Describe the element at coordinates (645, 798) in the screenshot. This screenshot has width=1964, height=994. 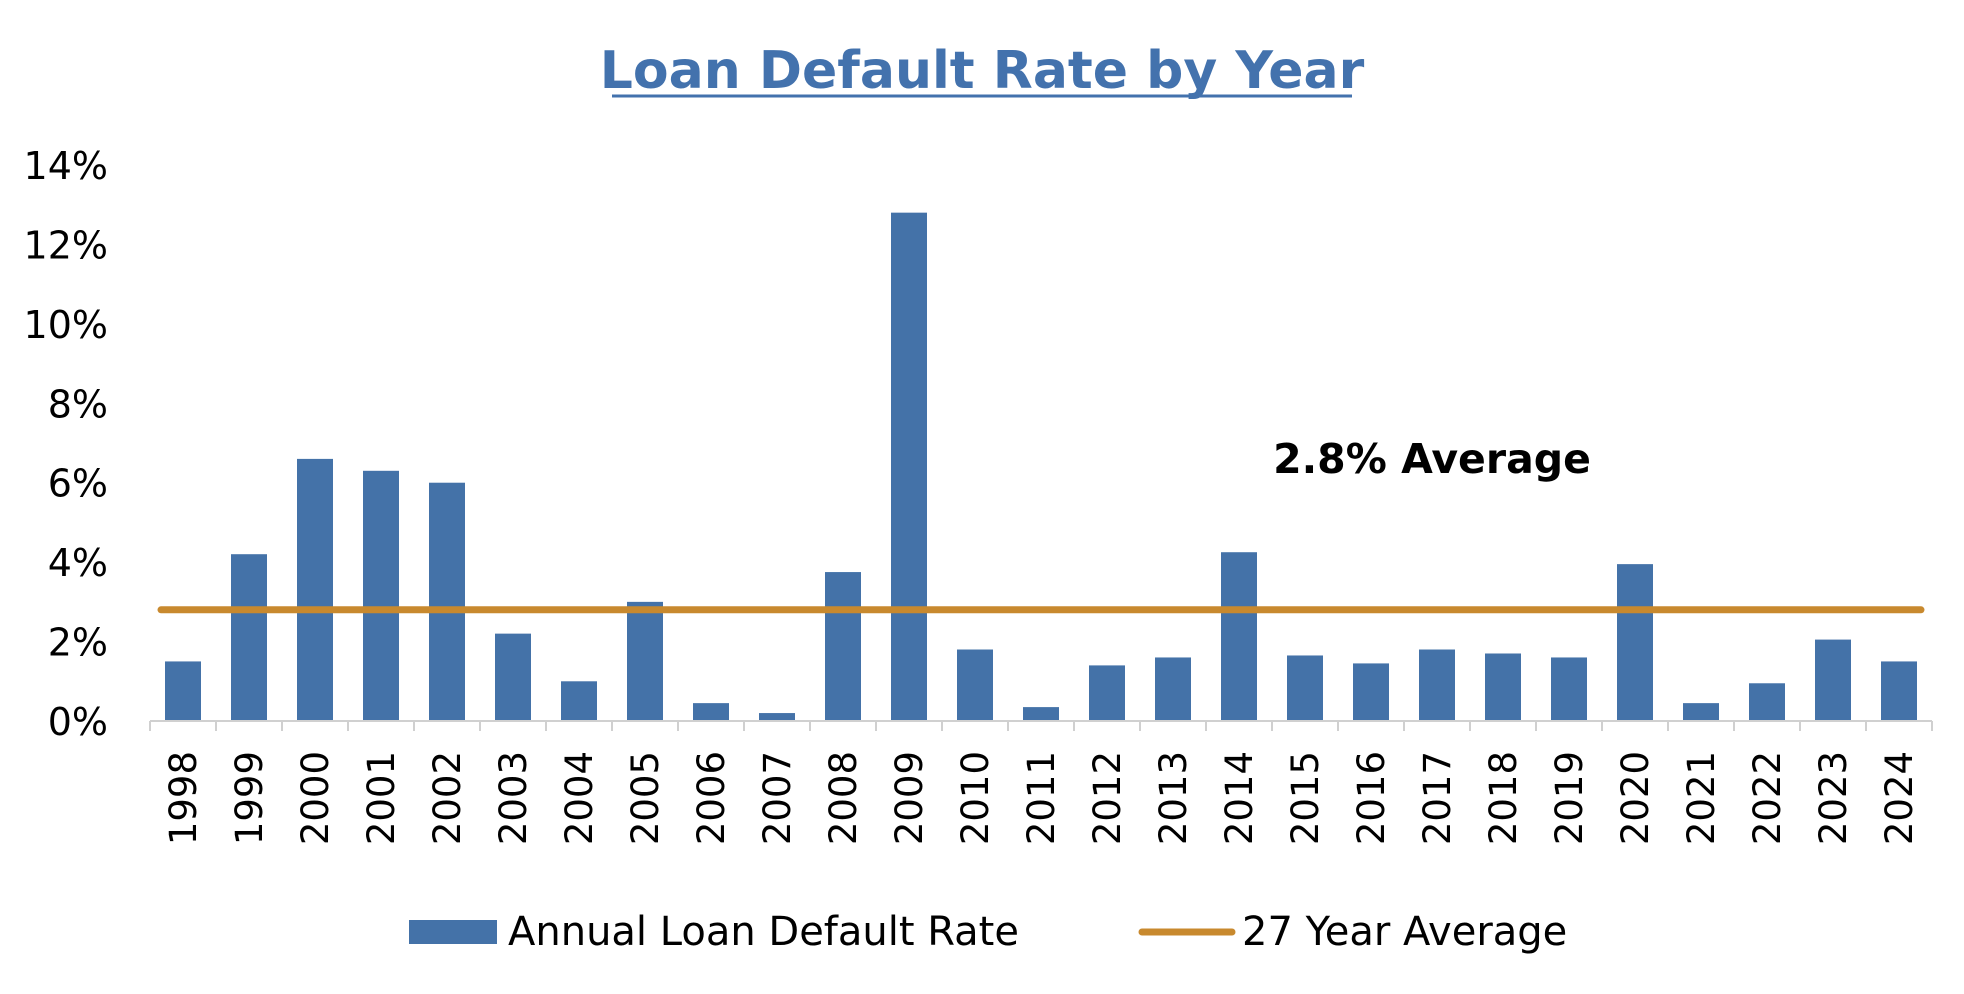
I see `x-tick-label: 2005` at that location.